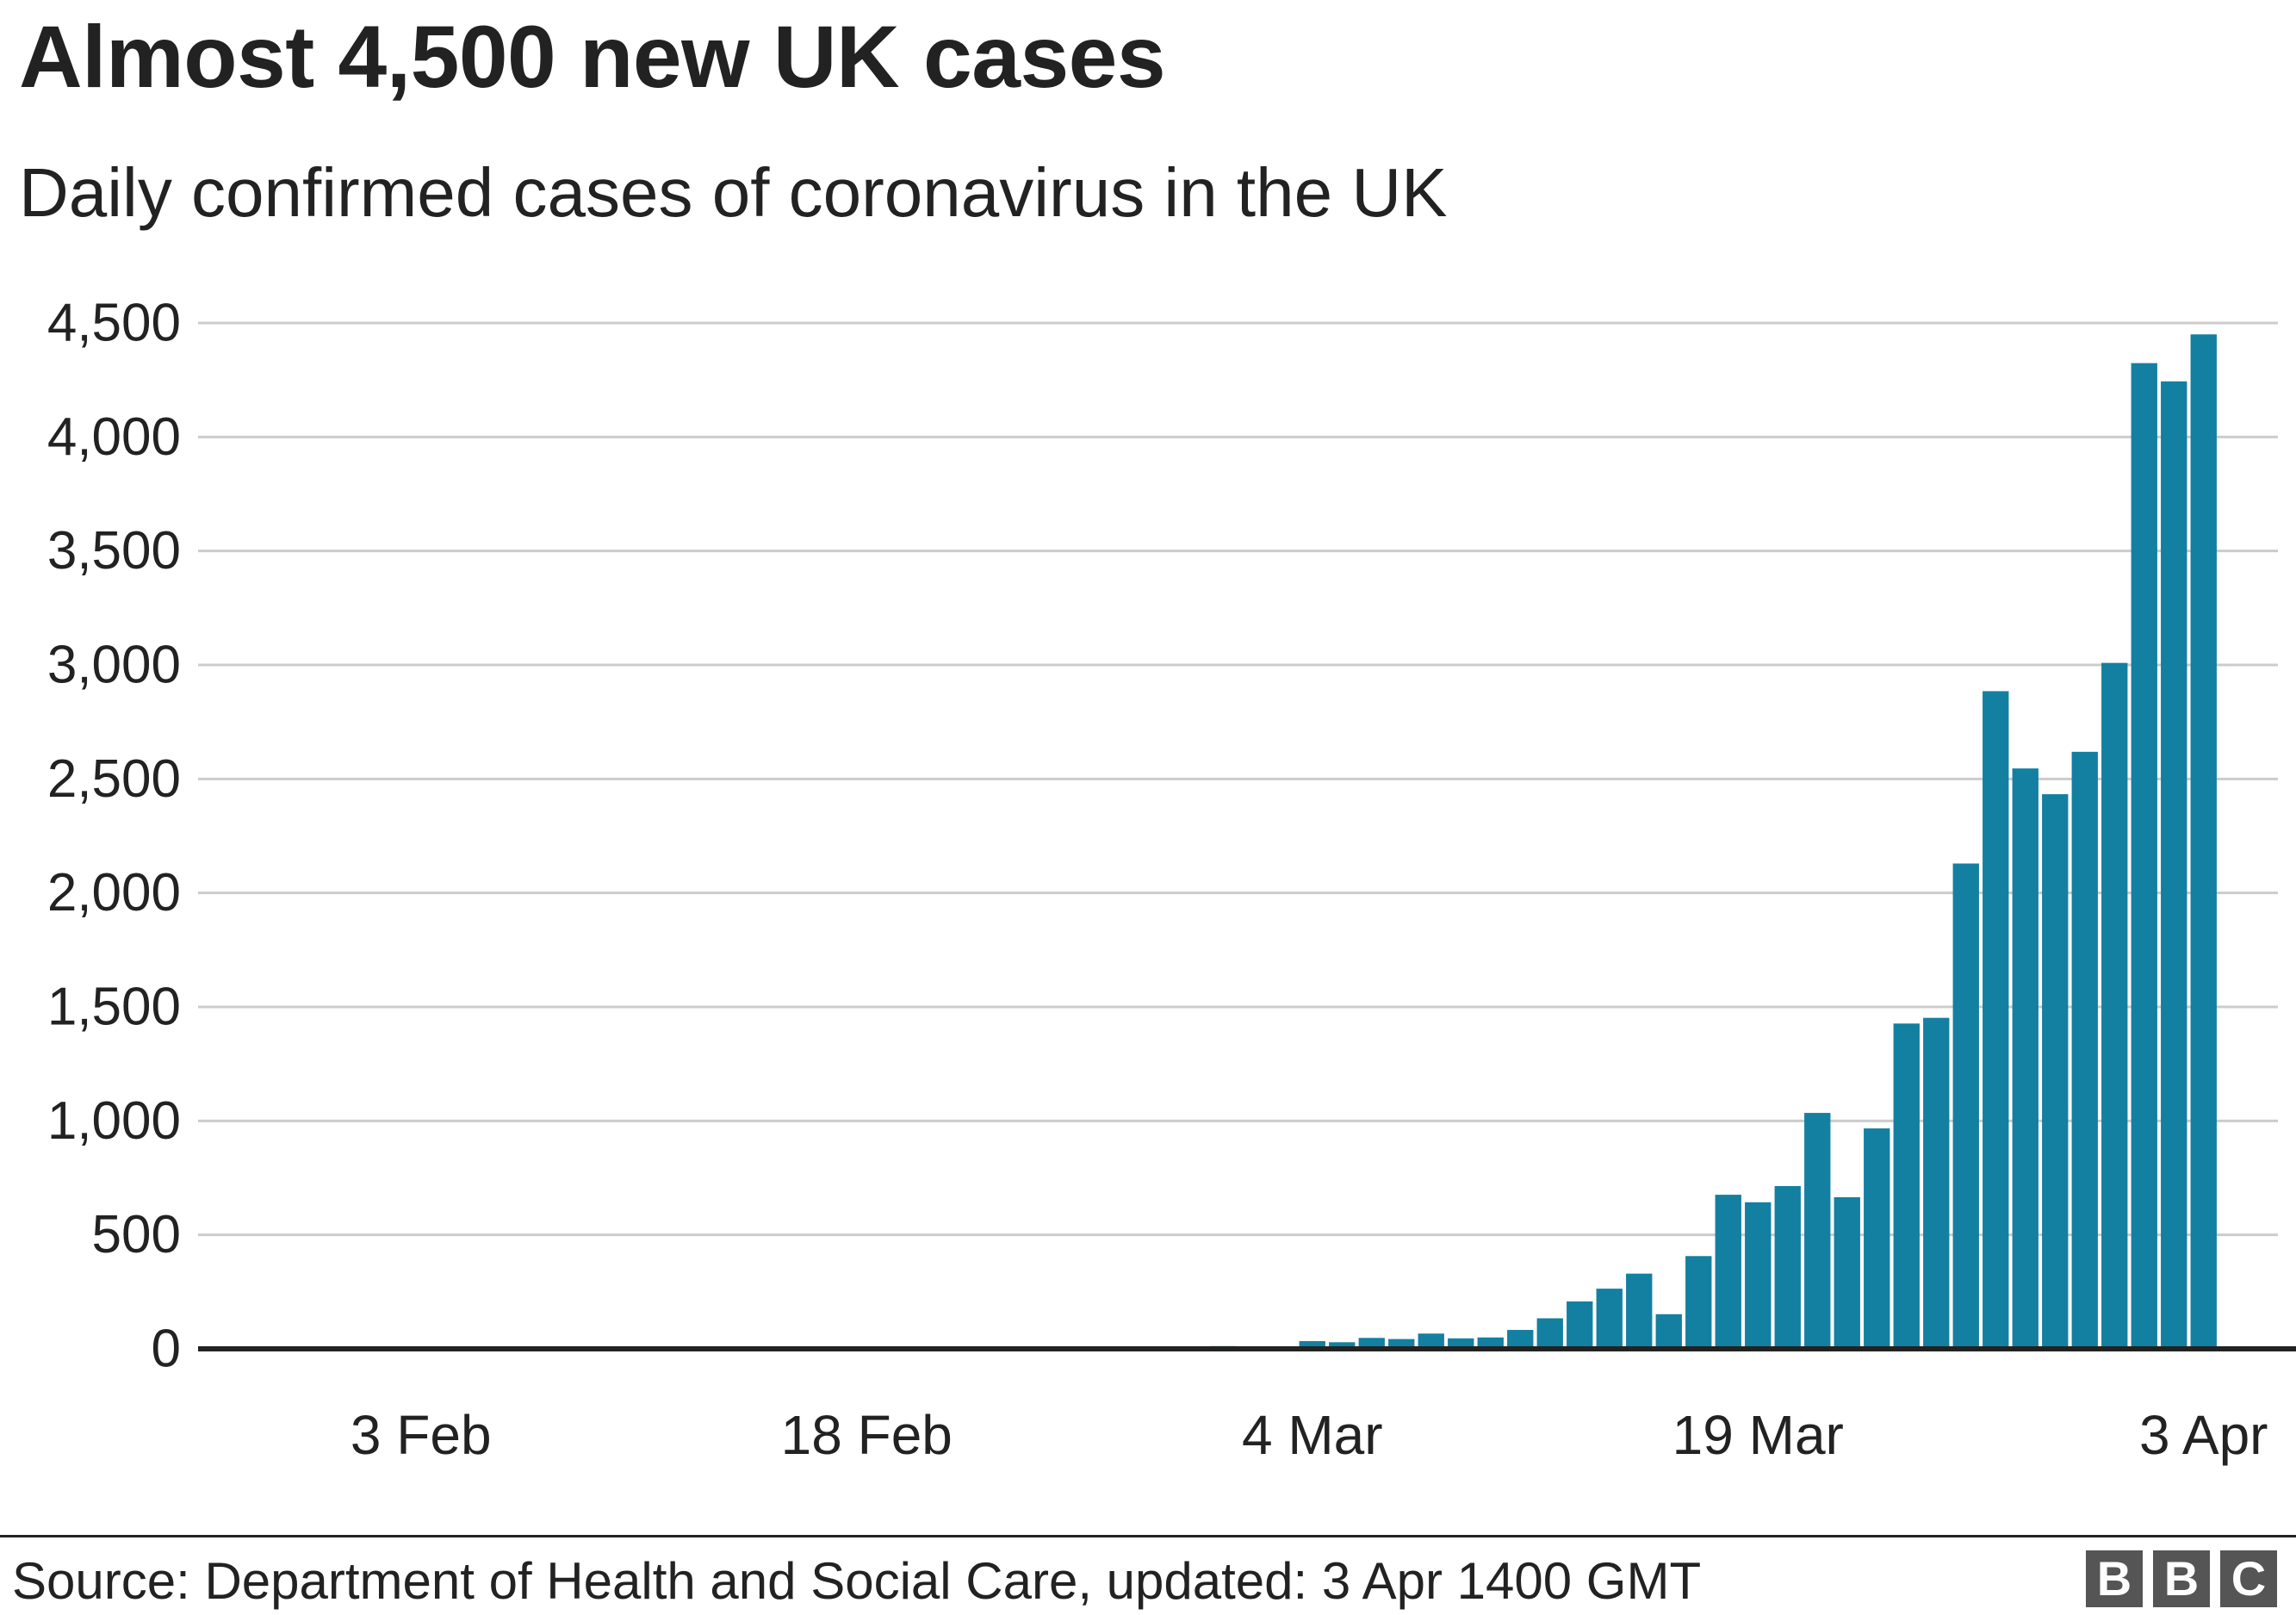 The image size is (2296, 1615). What do you see at coordinates (114, 892) in the screenshot?
I see `y-tick-label: 2,000` at bounding box center [114, 892].